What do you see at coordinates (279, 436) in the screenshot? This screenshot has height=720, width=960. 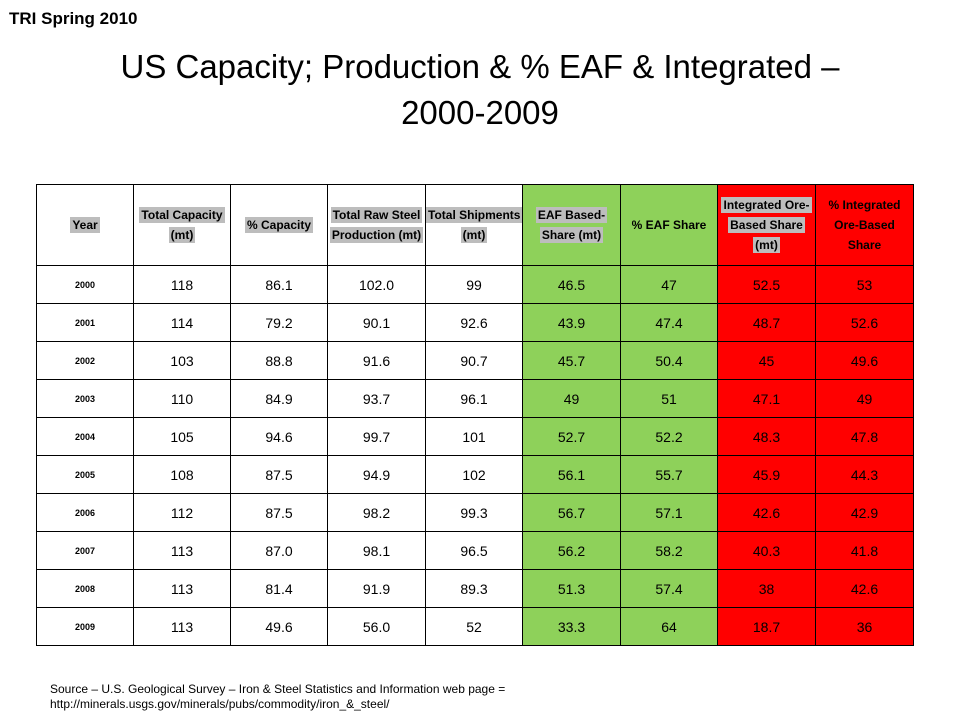 I see `cell-percent-capacity: 94.6` at bounding box center [279, 436].